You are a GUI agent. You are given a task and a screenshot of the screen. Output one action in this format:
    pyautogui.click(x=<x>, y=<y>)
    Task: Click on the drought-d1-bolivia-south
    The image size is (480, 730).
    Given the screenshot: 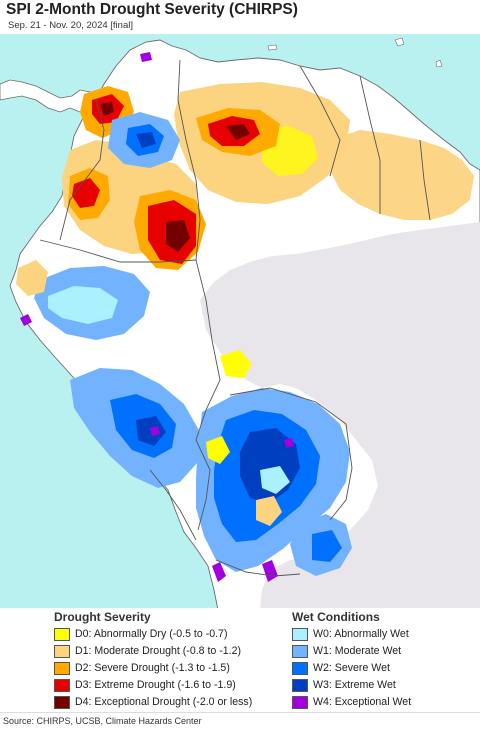 What is the action you would take?
    pyautogui.click(x=269, y=511)
    